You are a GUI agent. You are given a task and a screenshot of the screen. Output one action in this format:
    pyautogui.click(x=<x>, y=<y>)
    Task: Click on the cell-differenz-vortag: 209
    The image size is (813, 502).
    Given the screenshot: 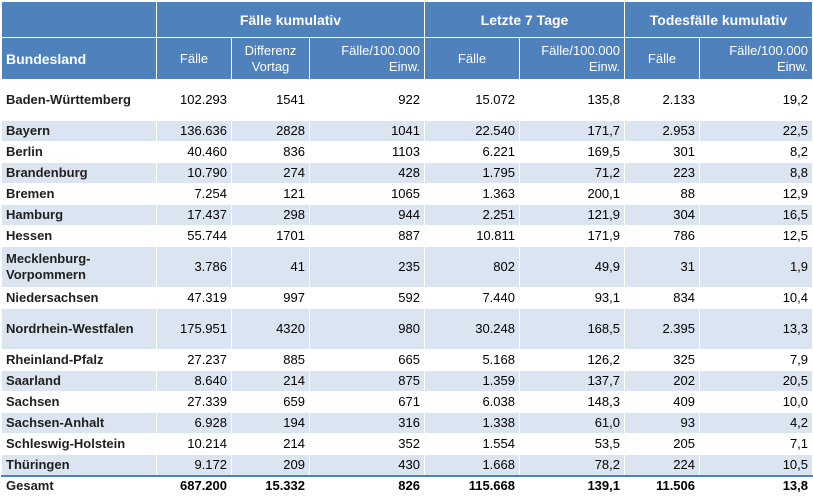 What is the action you would take?
    pyautogui.click(x=270, y=465)
    